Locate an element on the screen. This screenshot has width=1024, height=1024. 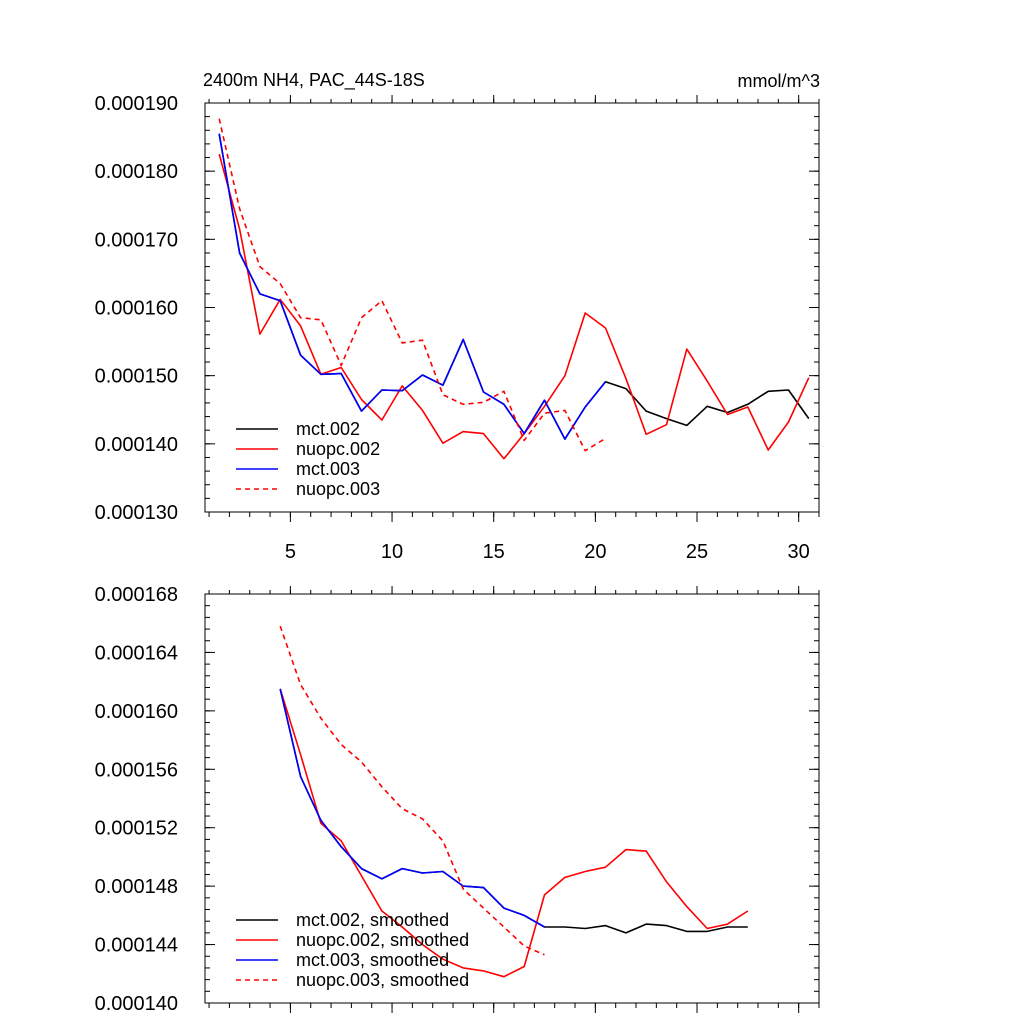
y-tick-label: 0.000144 is located at coordinates (136, 946).